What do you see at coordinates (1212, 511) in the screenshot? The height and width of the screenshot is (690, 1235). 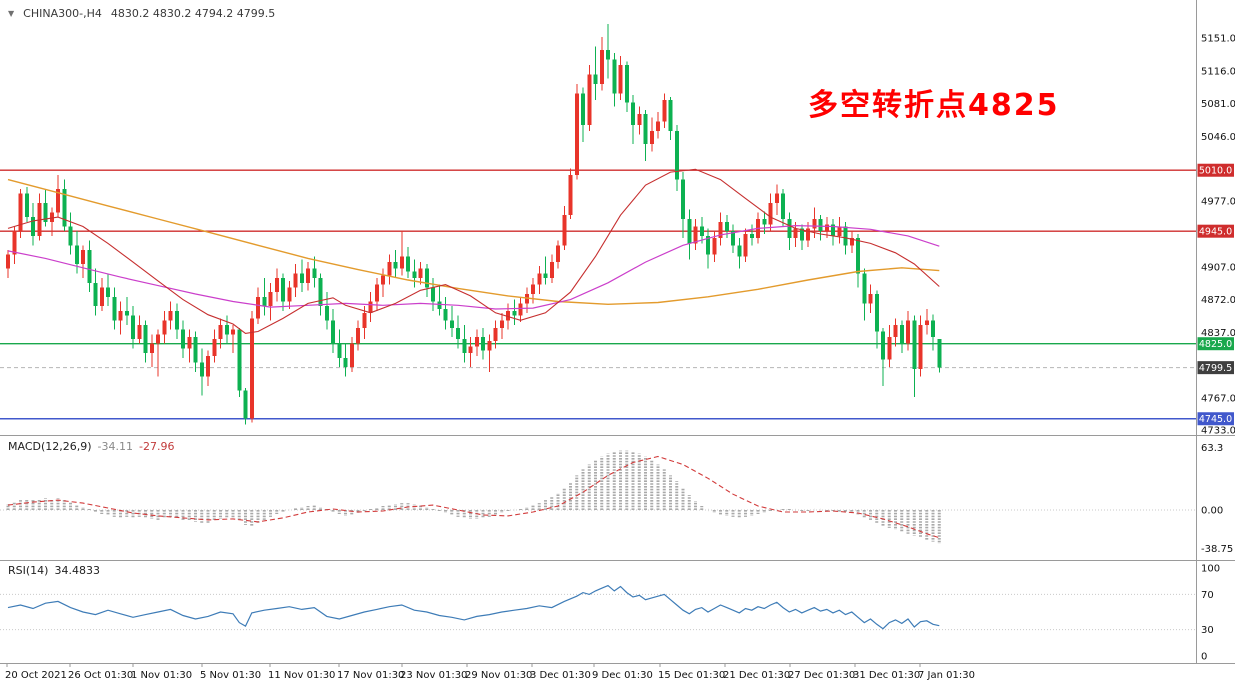 I see `svg-text: 0.00` at bounding box center [1212, 511].